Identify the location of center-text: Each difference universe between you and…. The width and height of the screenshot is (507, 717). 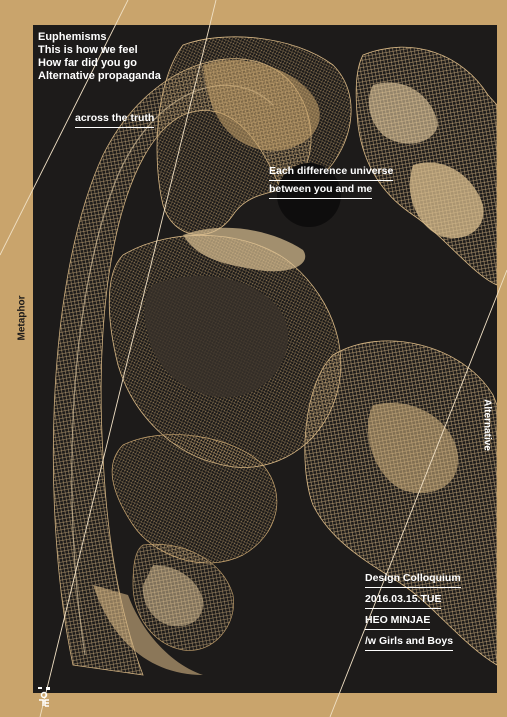
(331, 182).